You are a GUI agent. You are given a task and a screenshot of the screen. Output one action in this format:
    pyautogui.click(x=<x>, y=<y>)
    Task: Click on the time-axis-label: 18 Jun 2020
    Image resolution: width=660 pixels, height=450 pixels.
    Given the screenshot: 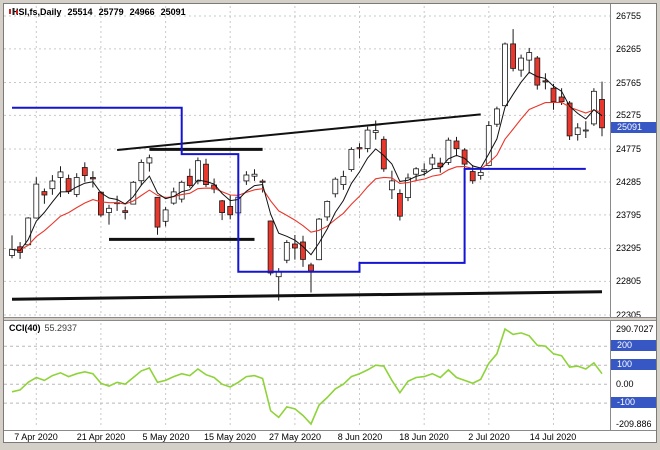 What is the action you would take?
    pyautogui.click(x=424, y=437)
    